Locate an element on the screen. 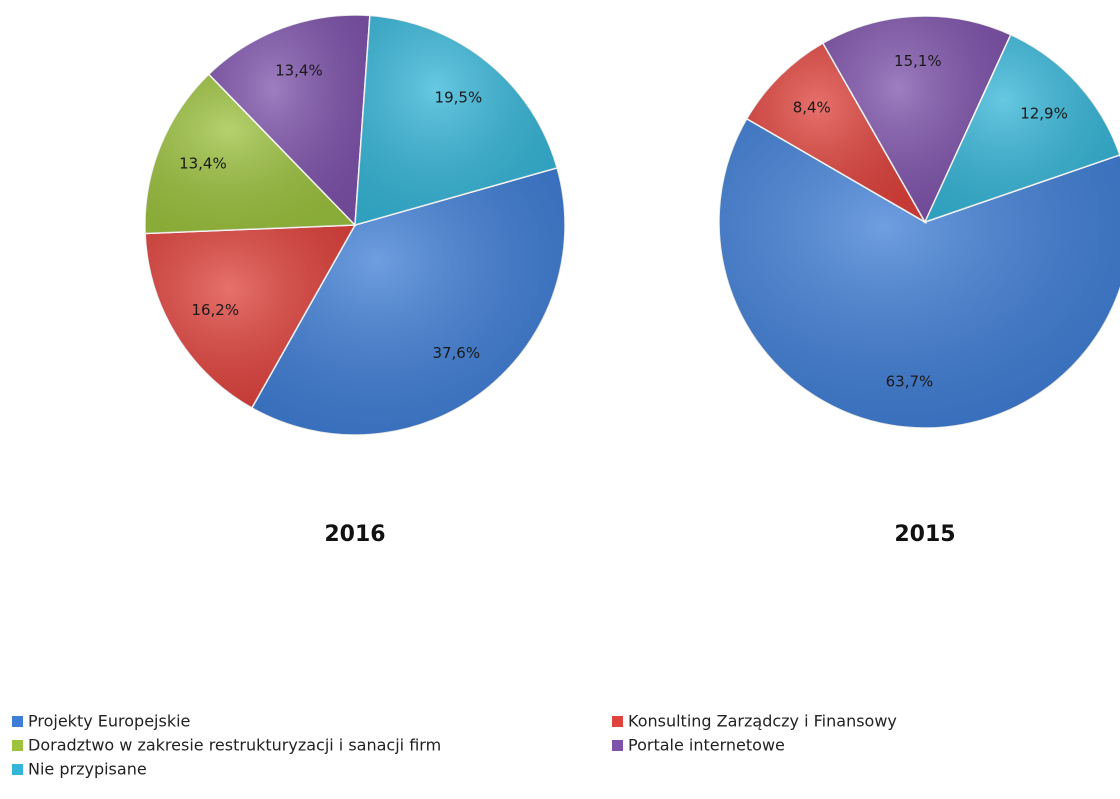 This screenshot has width=1120, height=799. chart-title: 2015 is located at coordinates (924, 534).